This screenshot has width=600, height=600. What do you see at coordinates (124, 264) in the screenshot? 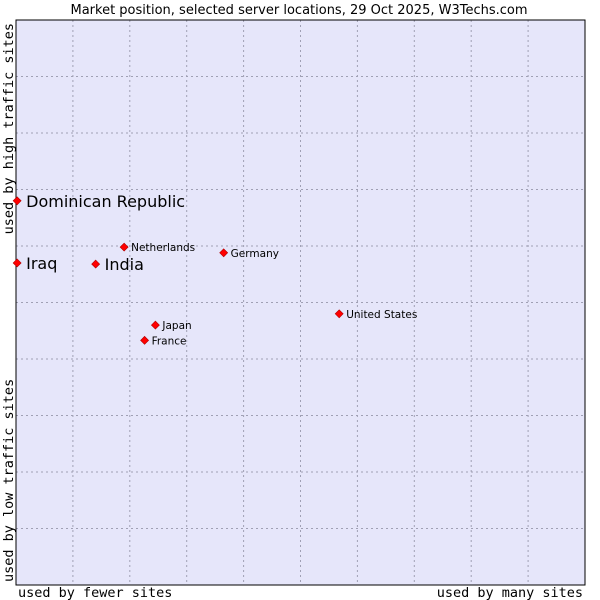
I see `point-label-india: India` at bounding box center [124, 264].